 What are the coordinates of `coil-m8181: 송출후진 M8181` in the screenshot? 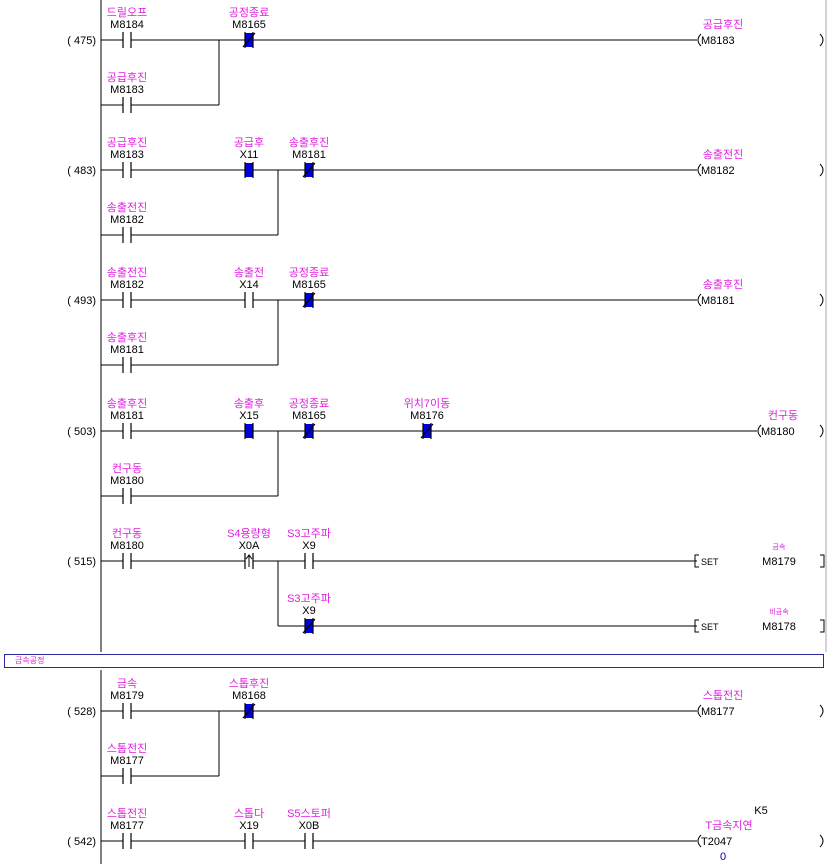 It's located at (760, 292).